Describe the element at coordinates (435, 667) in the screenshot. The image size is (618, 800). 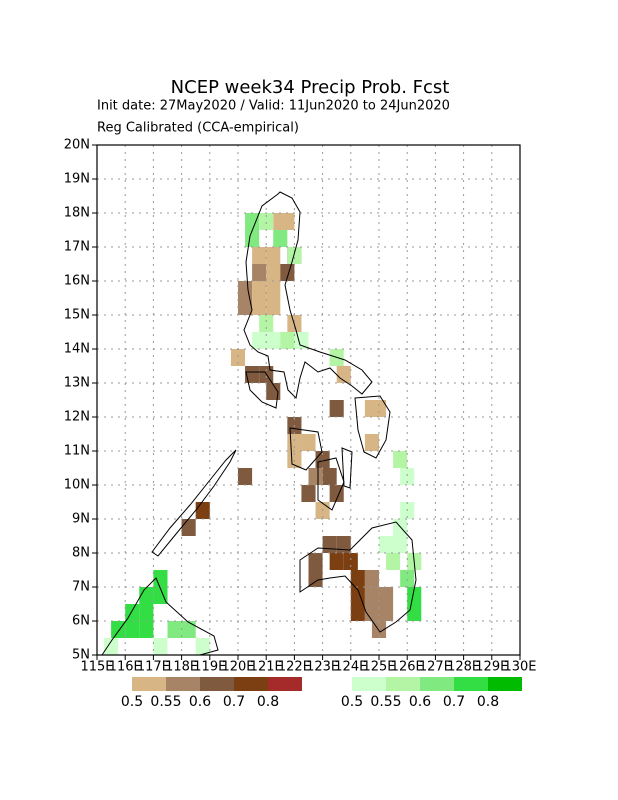
I see `x-tick-label: 127E` at that location.